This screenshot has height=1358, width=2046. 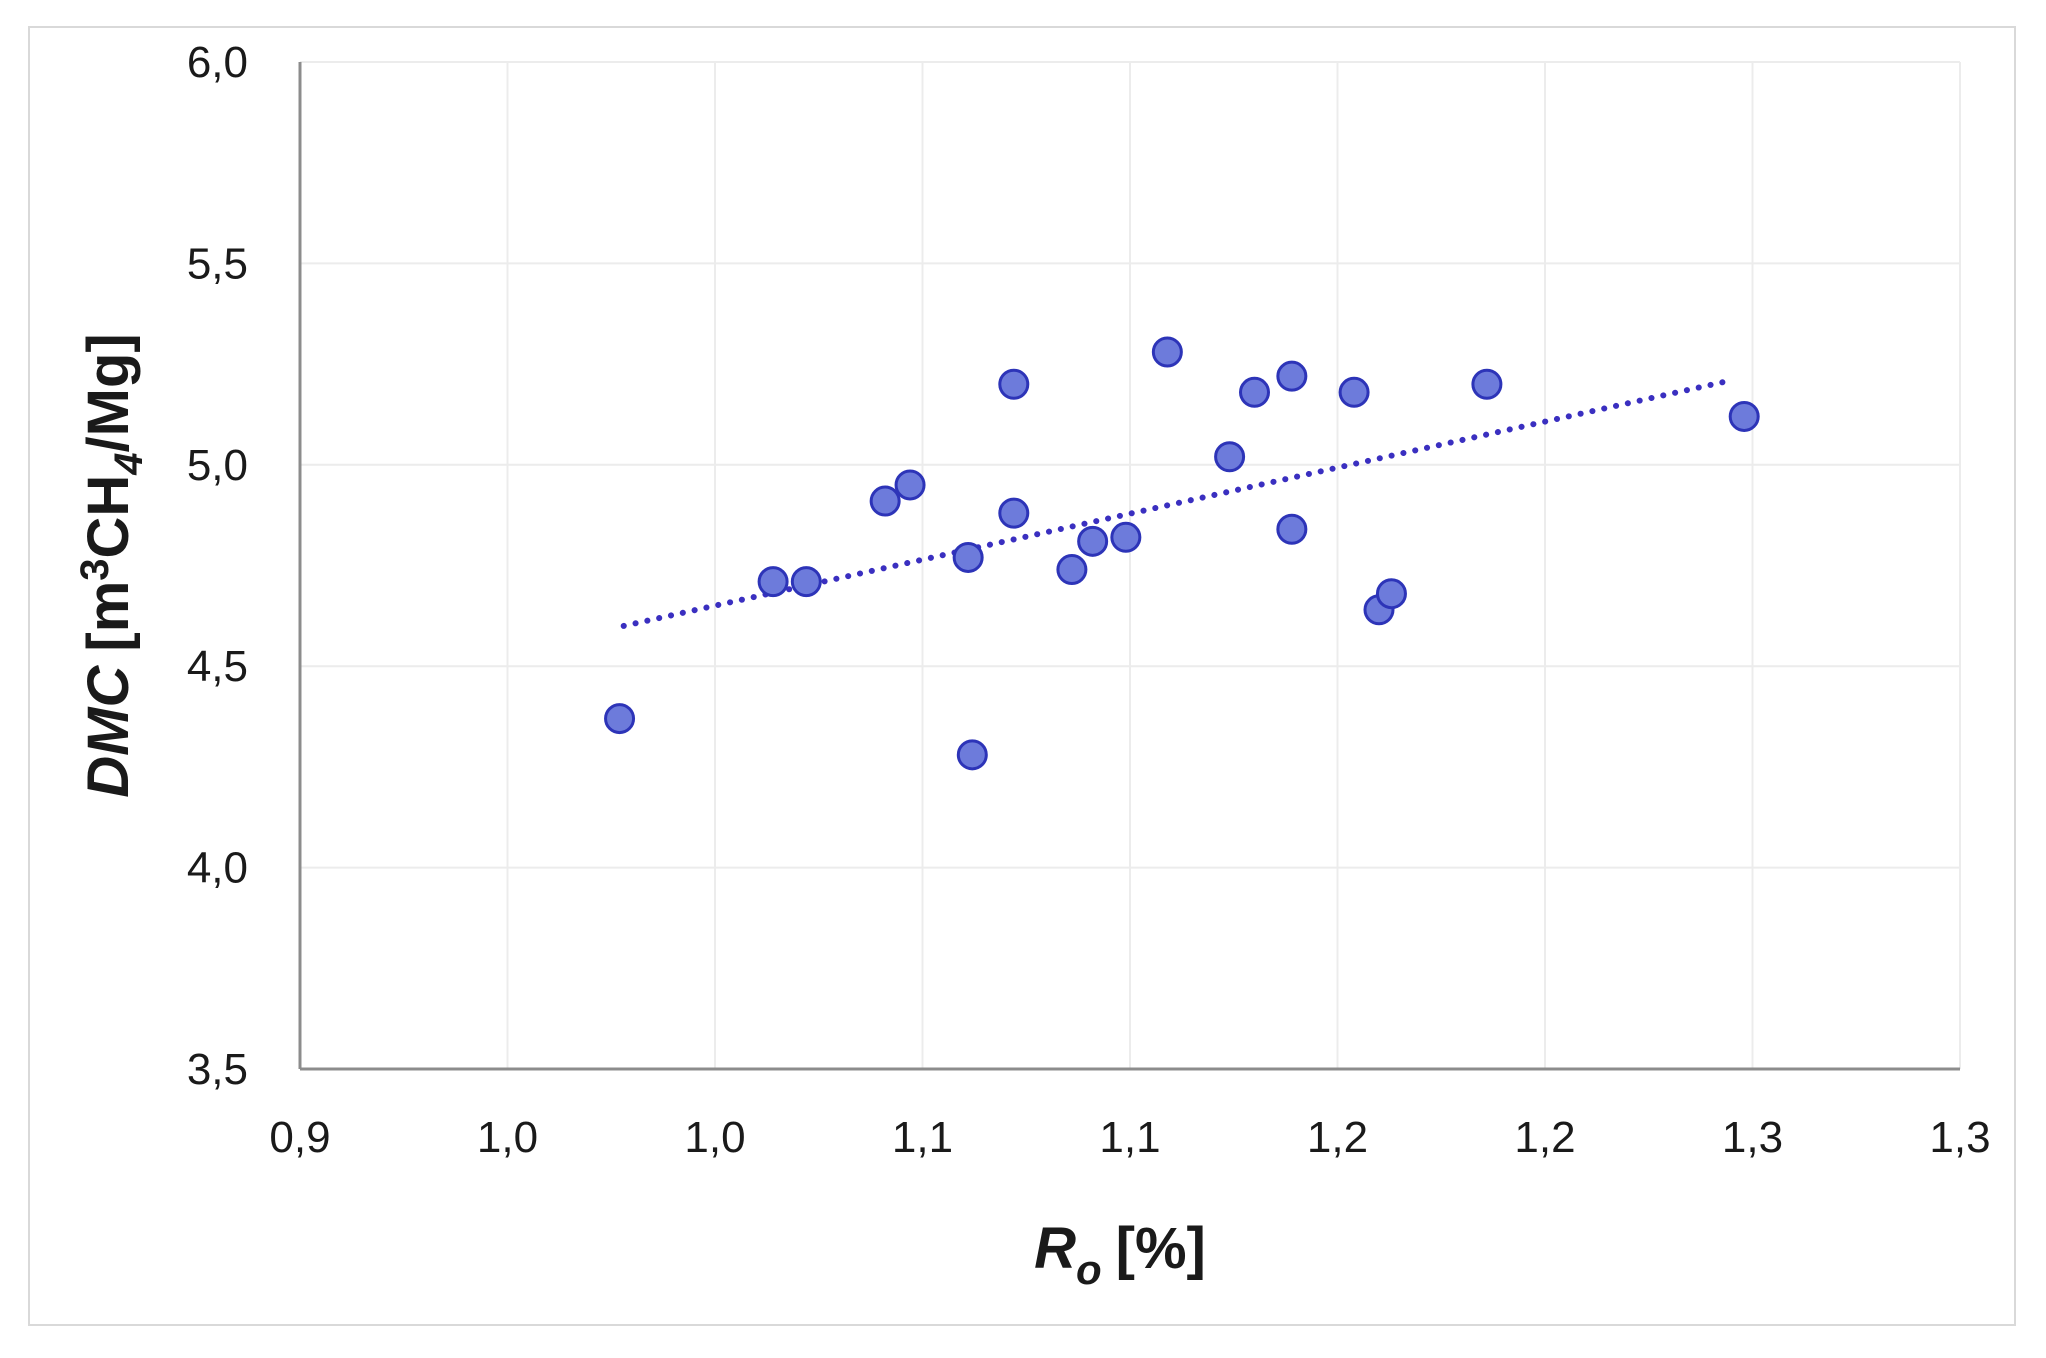 I want to click on x-axis-title-main: R, so click(x=1055, y=1248).